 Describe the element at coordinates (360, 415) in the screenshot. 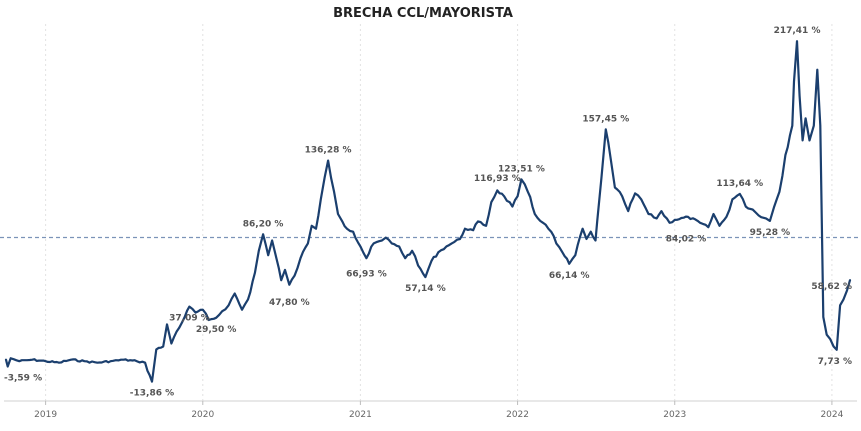

I see `x-tick-label: 2021` at that location.